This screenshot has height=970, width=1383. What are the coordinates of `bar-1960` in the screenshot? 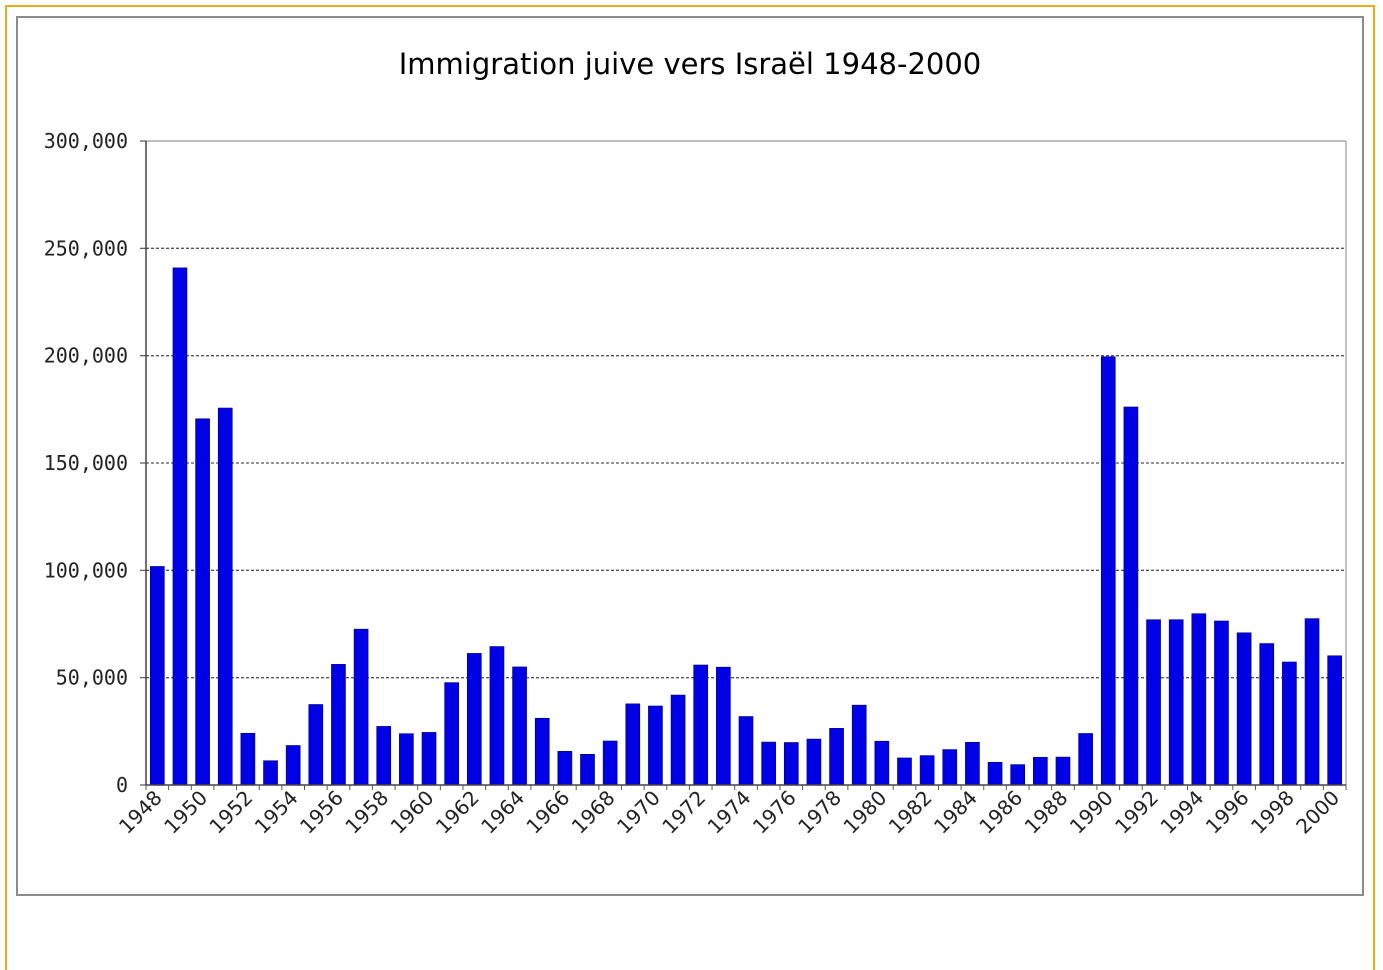 It's located at (429, 759).